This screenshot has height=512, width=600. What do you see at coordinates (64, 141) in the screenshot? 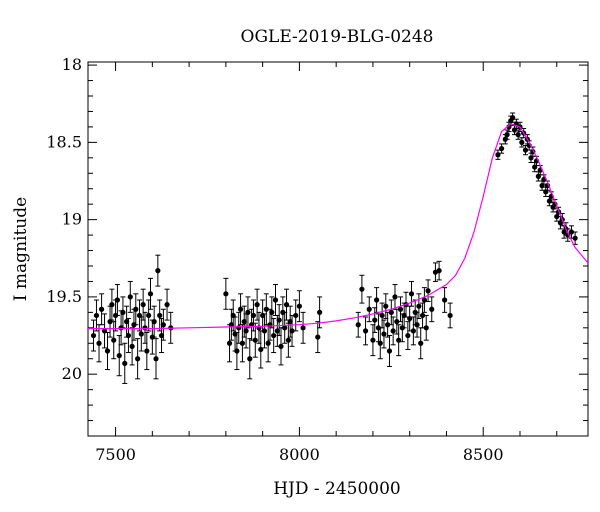
I see `y-tick-label: 18.5` at bounding box center [64, 141].